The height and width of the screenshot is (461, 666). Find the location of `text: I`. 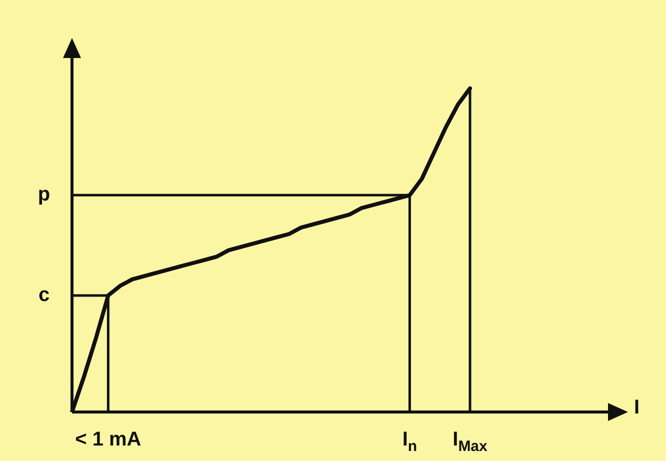

text: I is located at coordinates (637, 407).